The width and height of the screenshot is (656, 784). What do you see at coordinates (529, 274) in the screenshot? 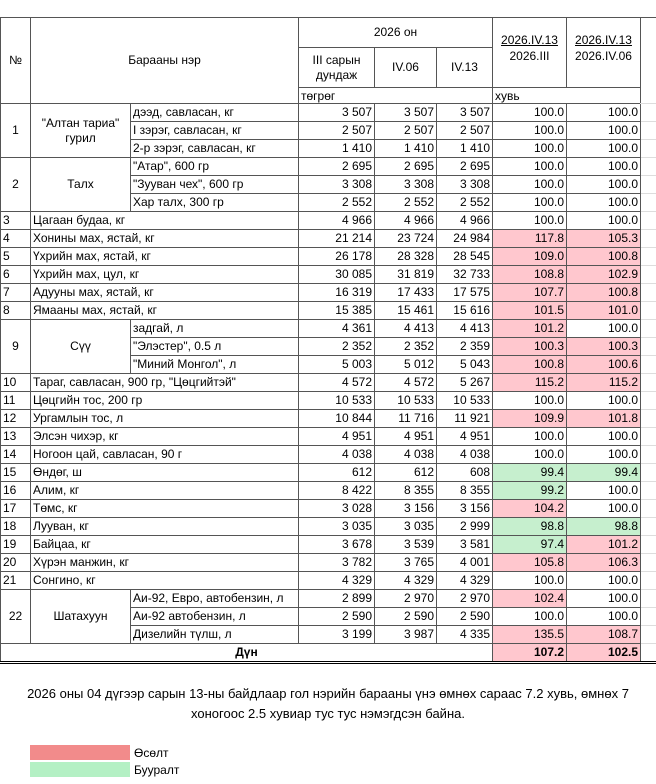
I see `pct-cell: 108.8` at bounding box center [529, 274].